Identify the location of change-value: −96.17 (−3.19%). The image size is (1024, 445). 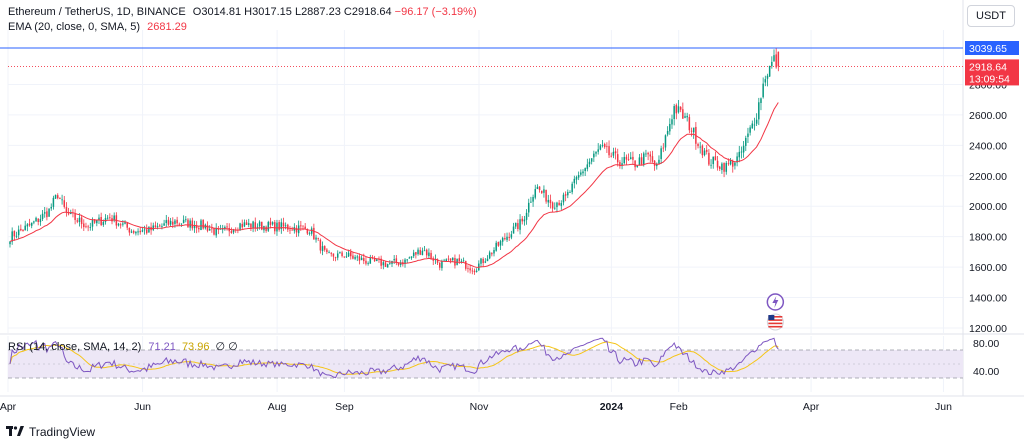
(435, 12).